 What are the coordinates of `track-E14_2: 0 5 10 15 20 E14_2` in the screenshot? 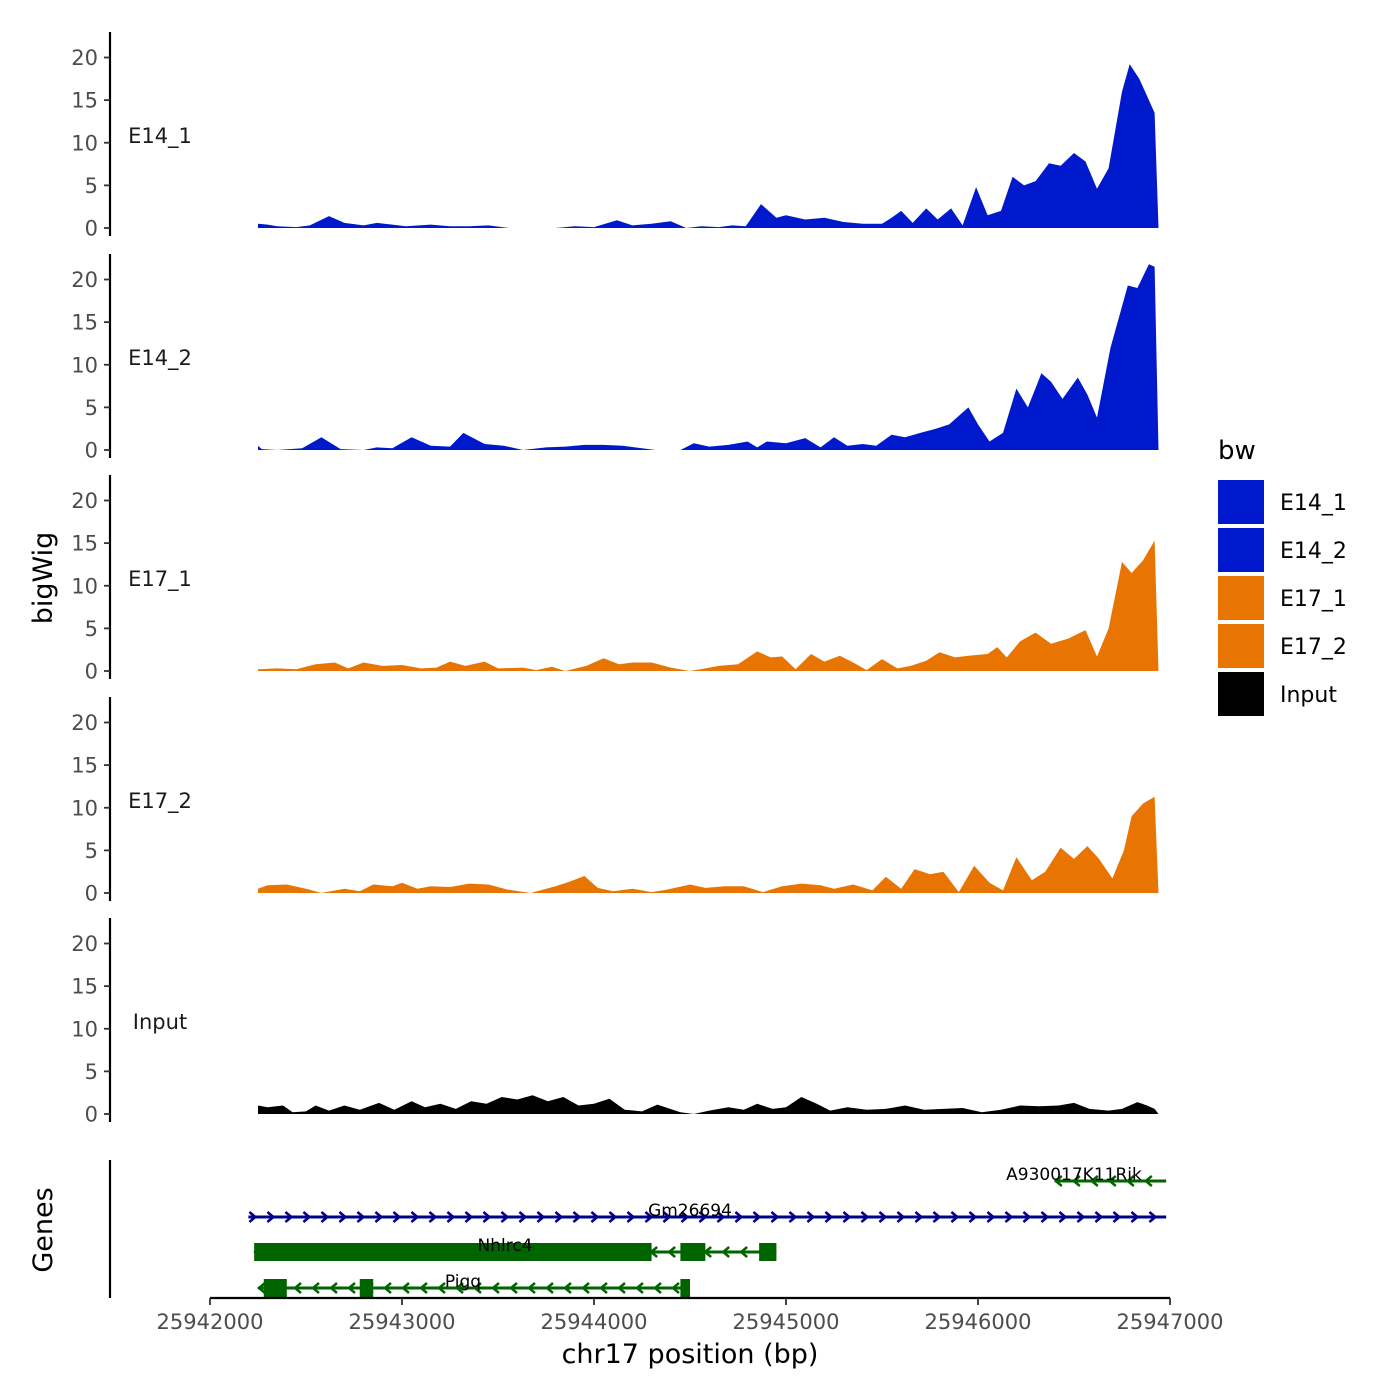 It's located at (615, 358).